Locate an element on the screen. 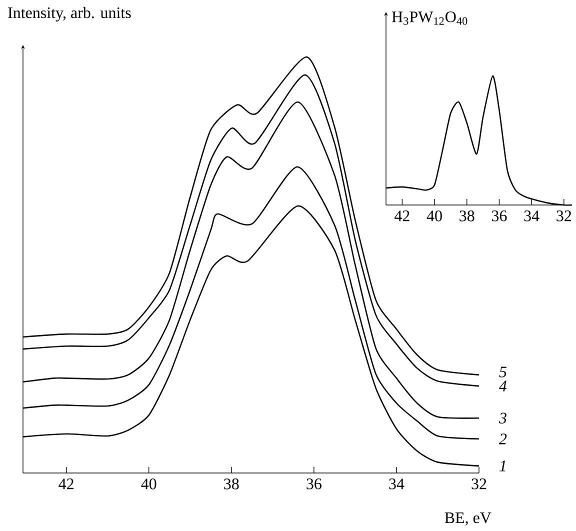 Image resolution: width=576 pixels, height=531 pixels. series-label: 5 is located at coordinates (503, 372).